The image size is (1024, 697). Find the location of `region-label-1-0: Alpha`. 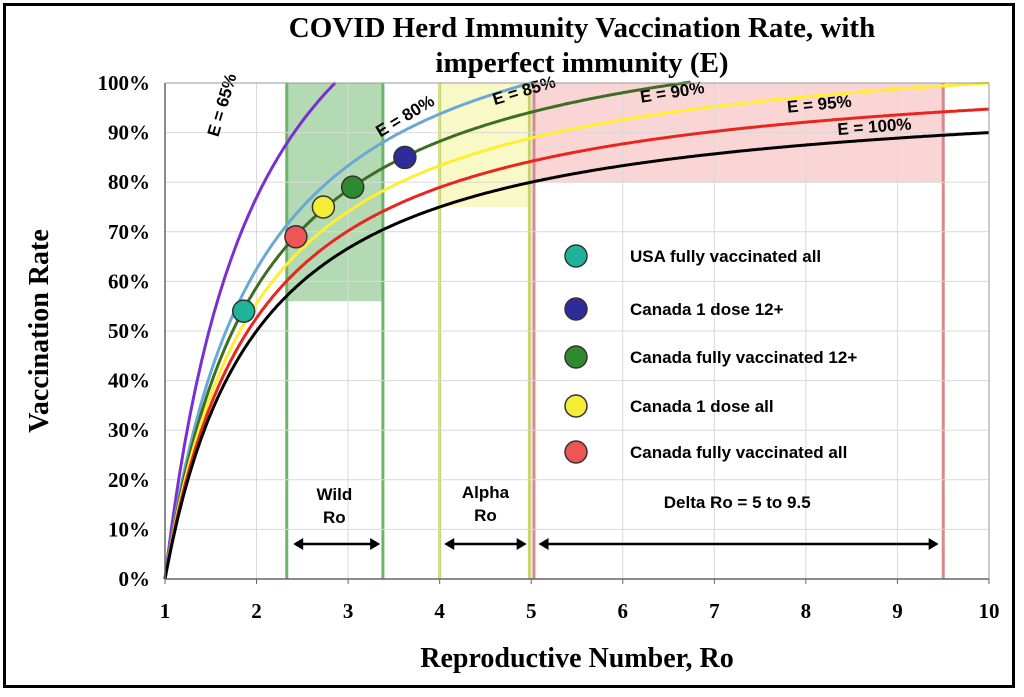

region-label-1-0: Alpha is located at coordinates (486, 492).